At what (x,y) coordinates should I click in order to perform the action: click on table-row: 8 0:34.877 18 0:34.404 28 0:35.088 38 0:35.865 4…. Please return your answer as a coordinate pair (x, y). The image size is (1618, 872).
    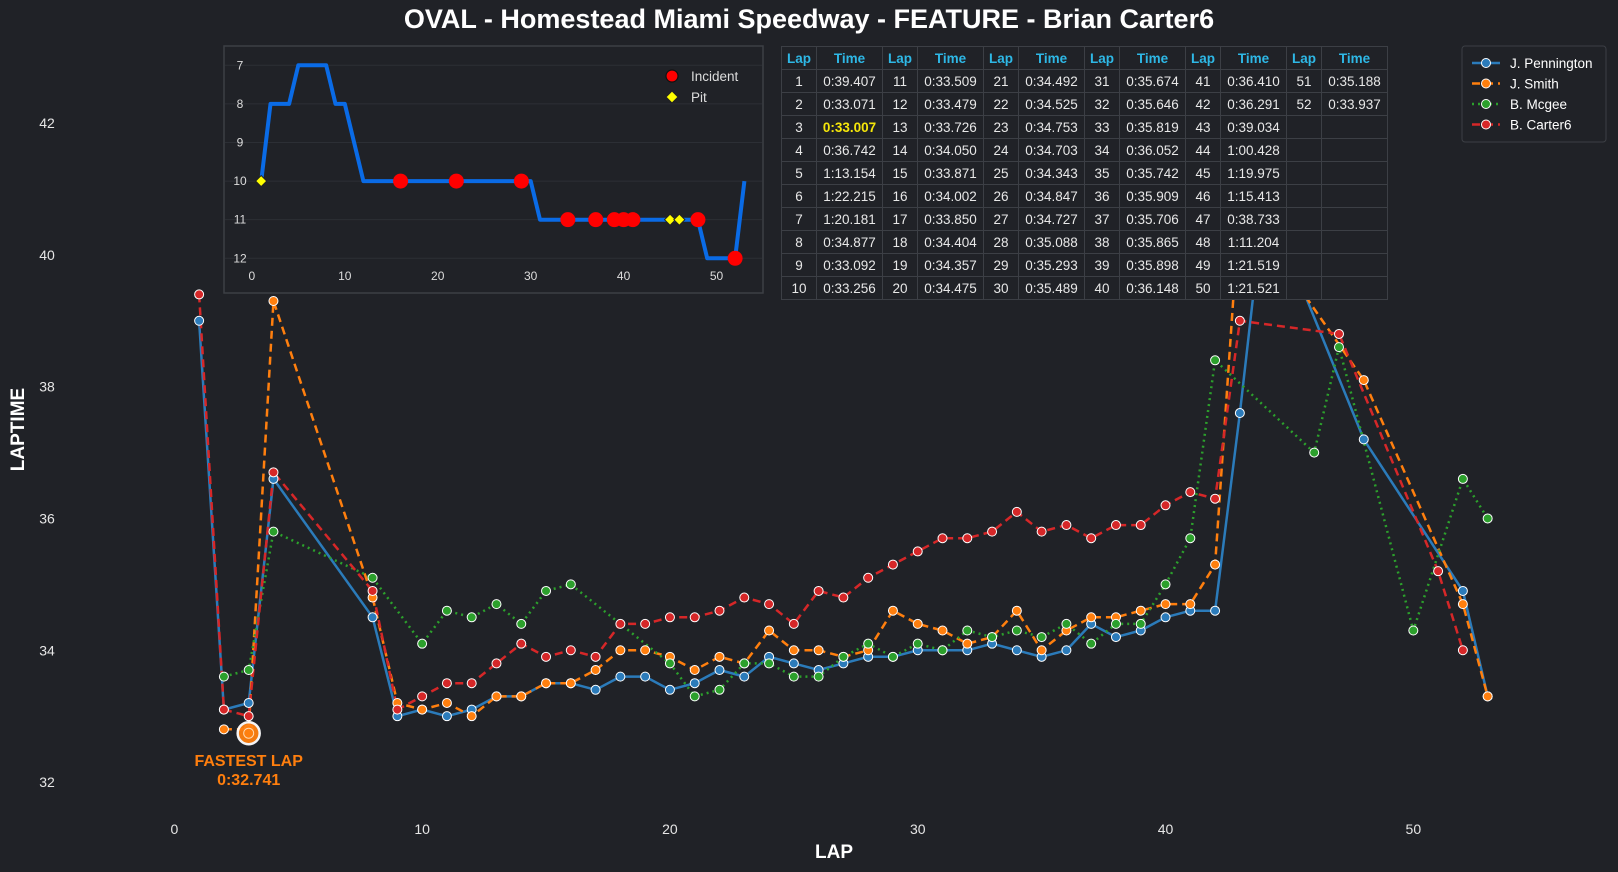
    Looking at the image, I should click on (1084, 242).